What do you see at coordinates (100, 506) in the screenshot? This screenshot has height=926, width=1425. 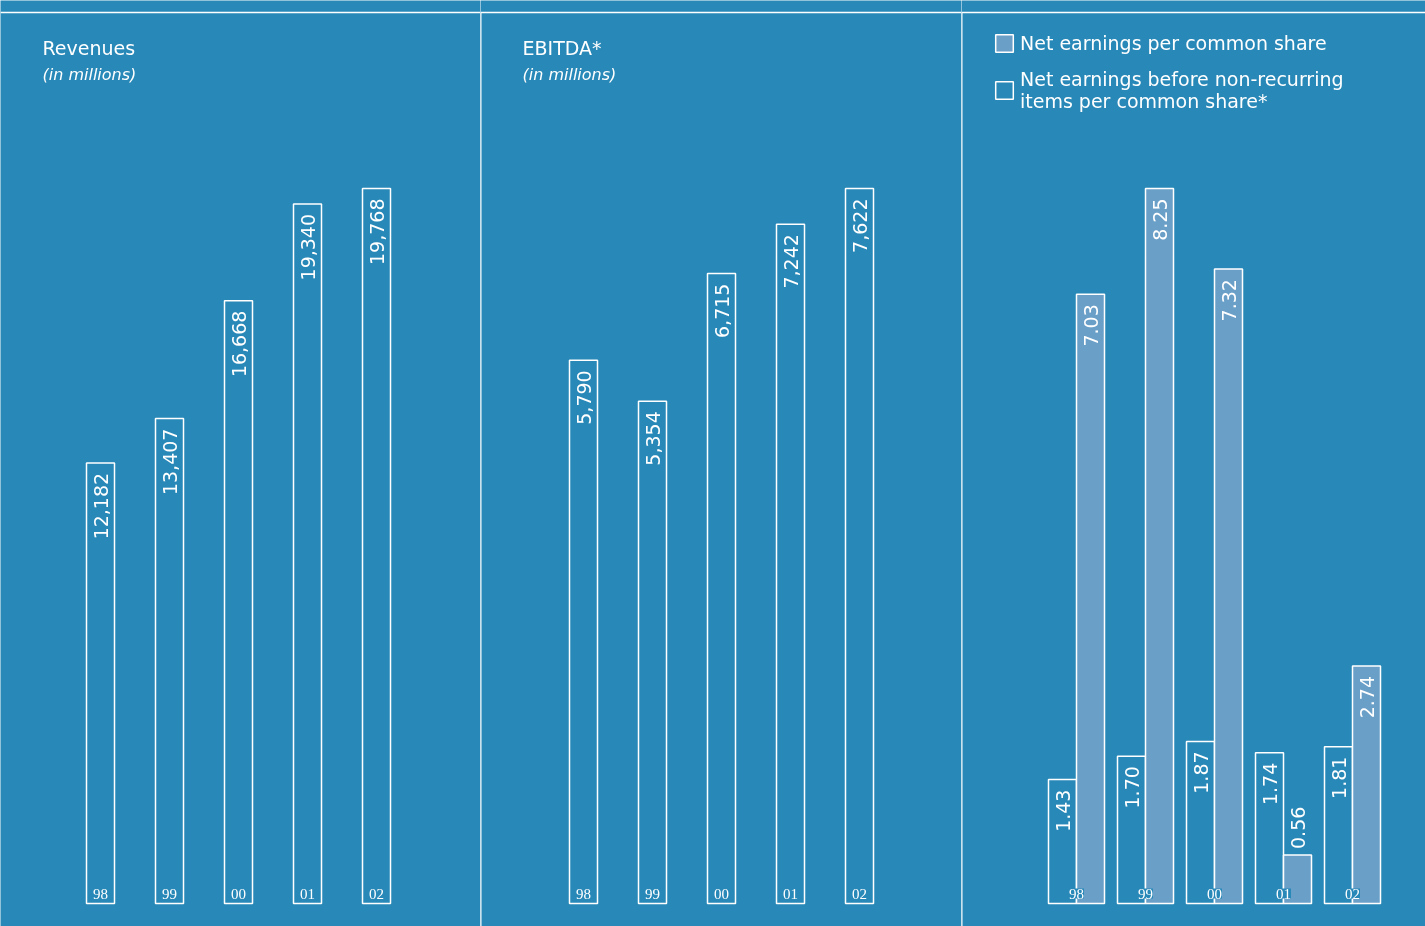 I see `data-label: 12,182` at bounding box center [100, 506].